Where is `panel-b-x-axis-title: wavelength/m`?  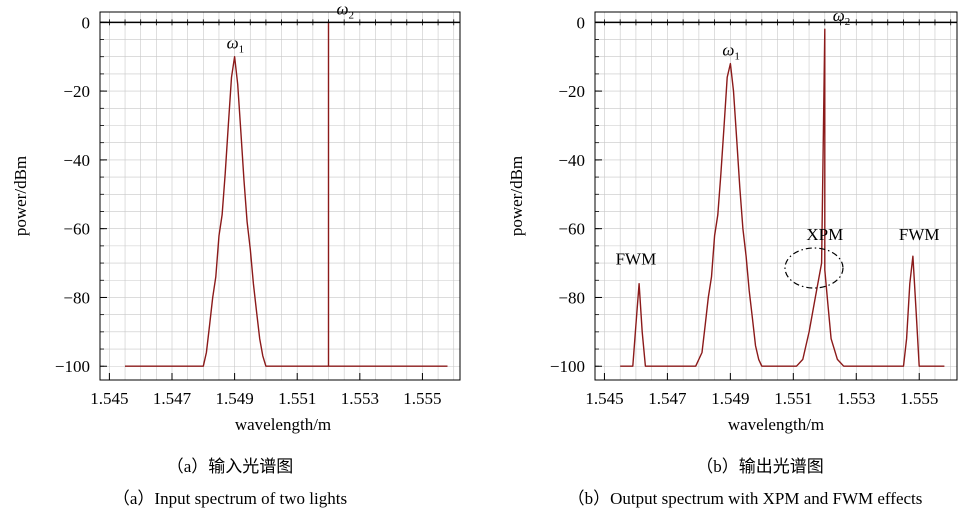 panel-b-x-axis-title: wavelength/m is located at coordinates (776, 424).